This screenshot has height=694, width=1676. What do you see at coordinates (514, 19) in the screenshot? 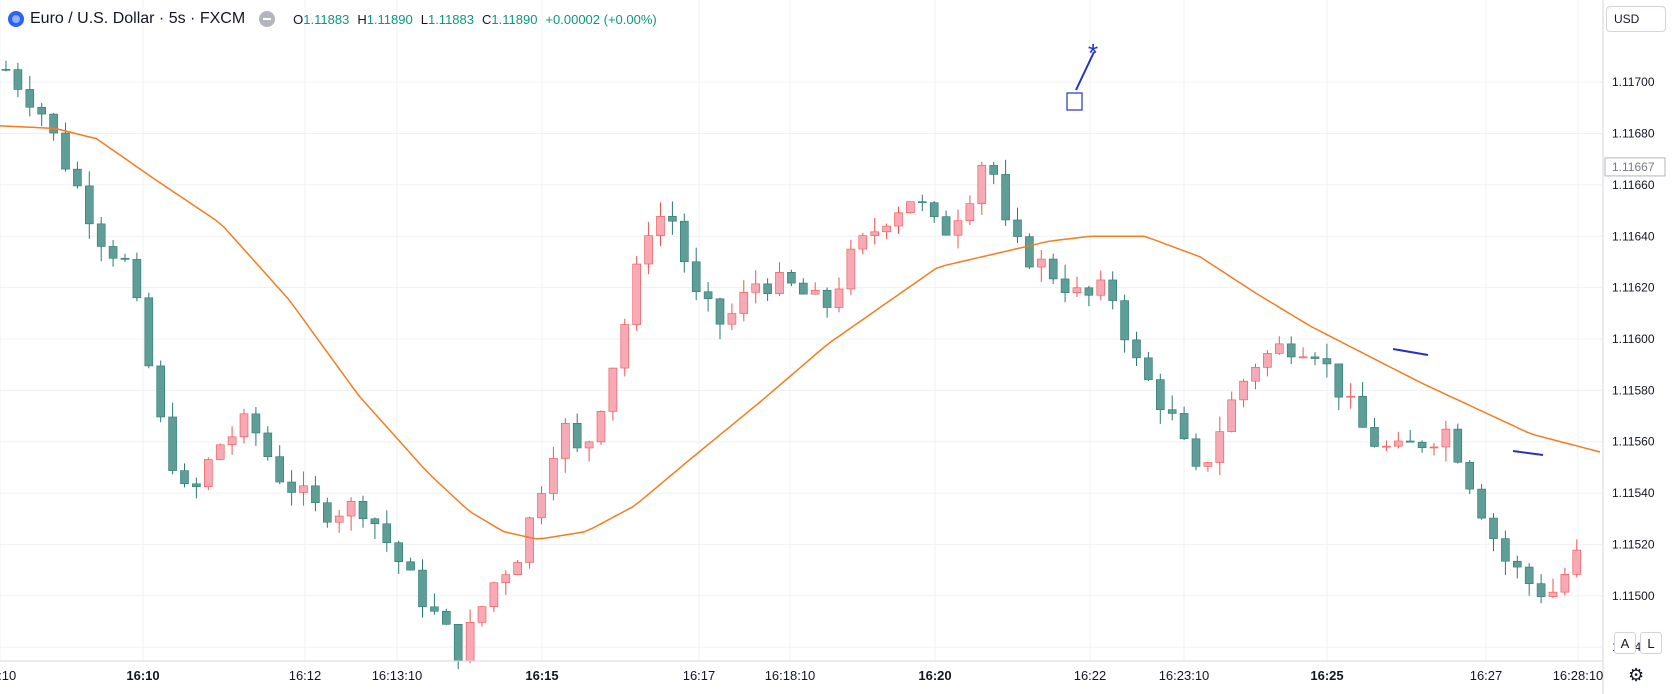
I see `close-value: 1.11890` at bounding box center [514, 19].